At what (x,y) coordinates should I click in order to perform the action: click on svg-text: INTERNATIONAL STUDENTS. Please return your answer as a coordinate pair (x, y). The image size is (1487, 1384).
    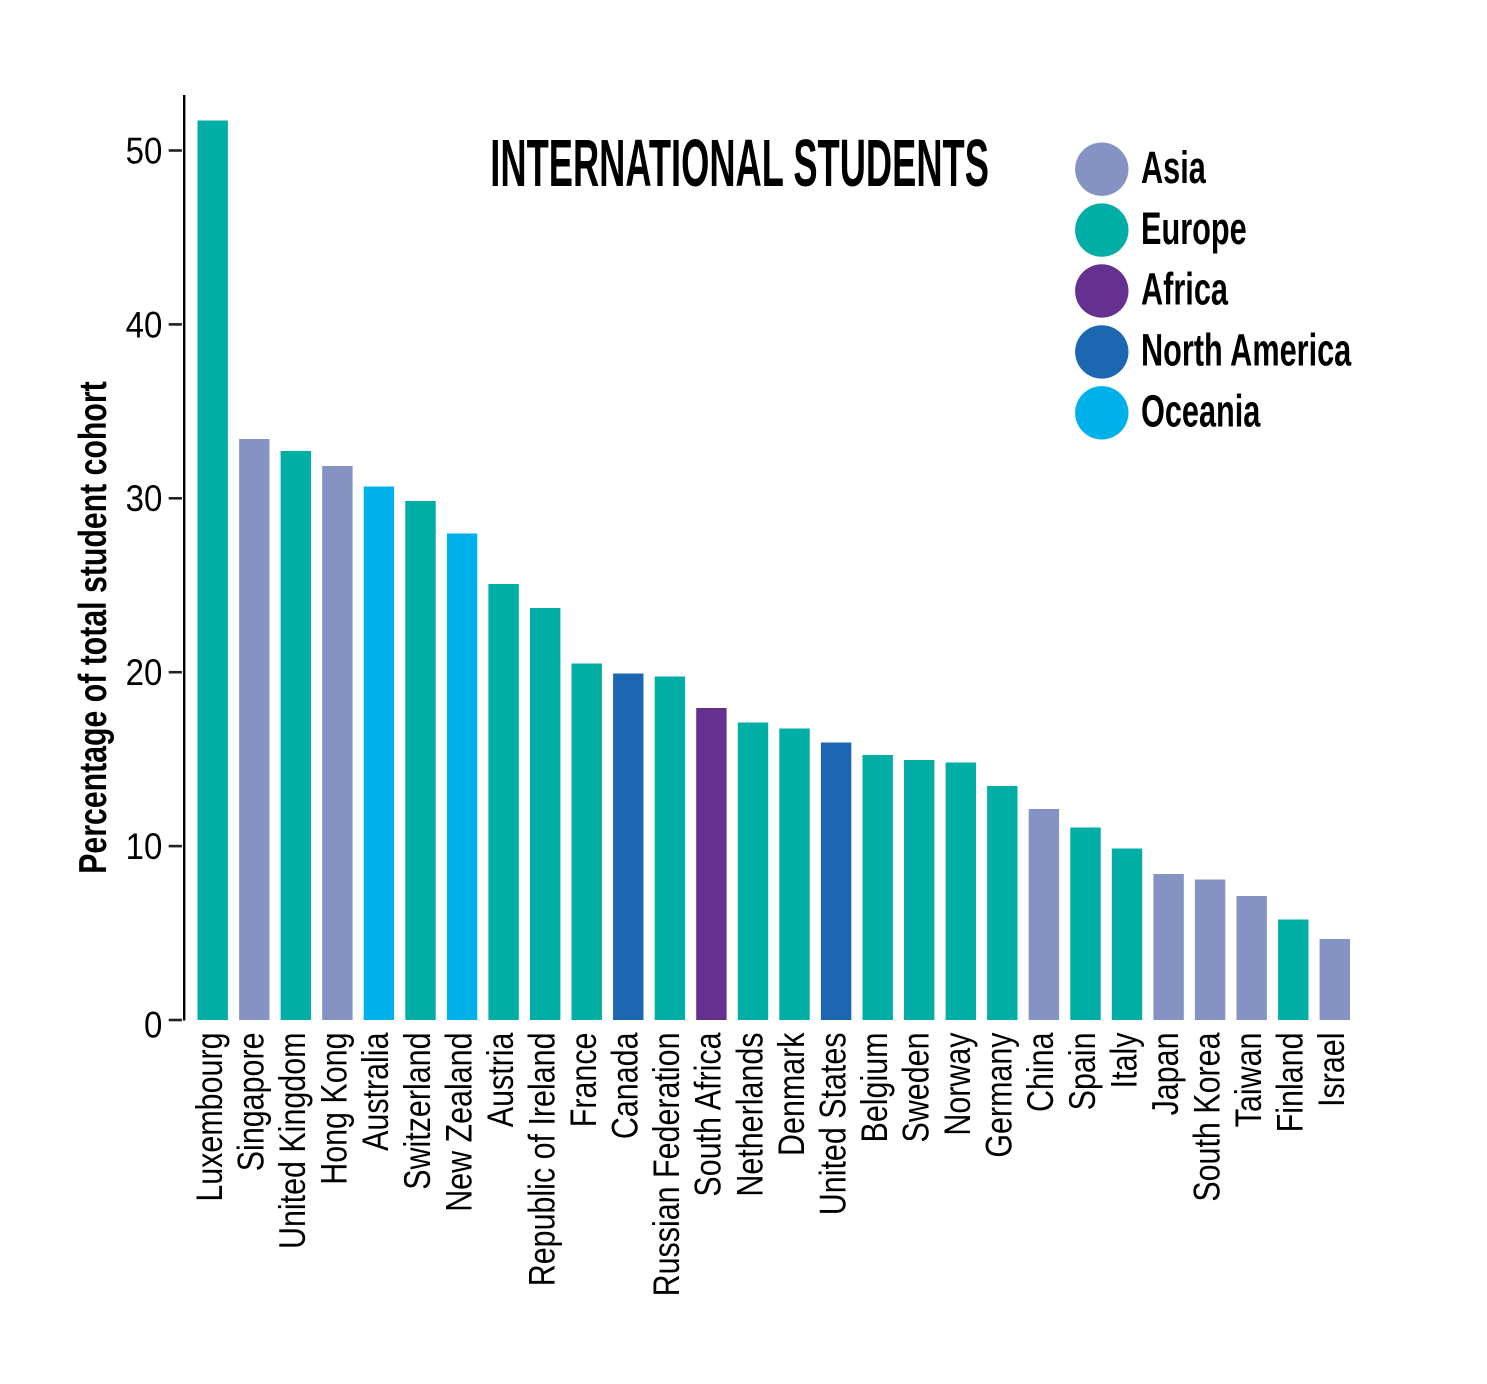
    Looking at the image, I should click on (739, 163).